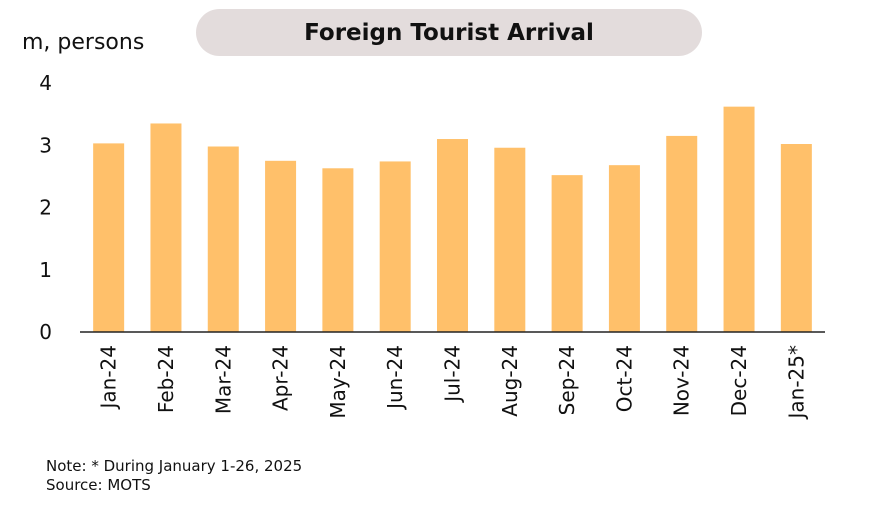  I want to click on x-tick-label: Dec-24, so click(739, 380).